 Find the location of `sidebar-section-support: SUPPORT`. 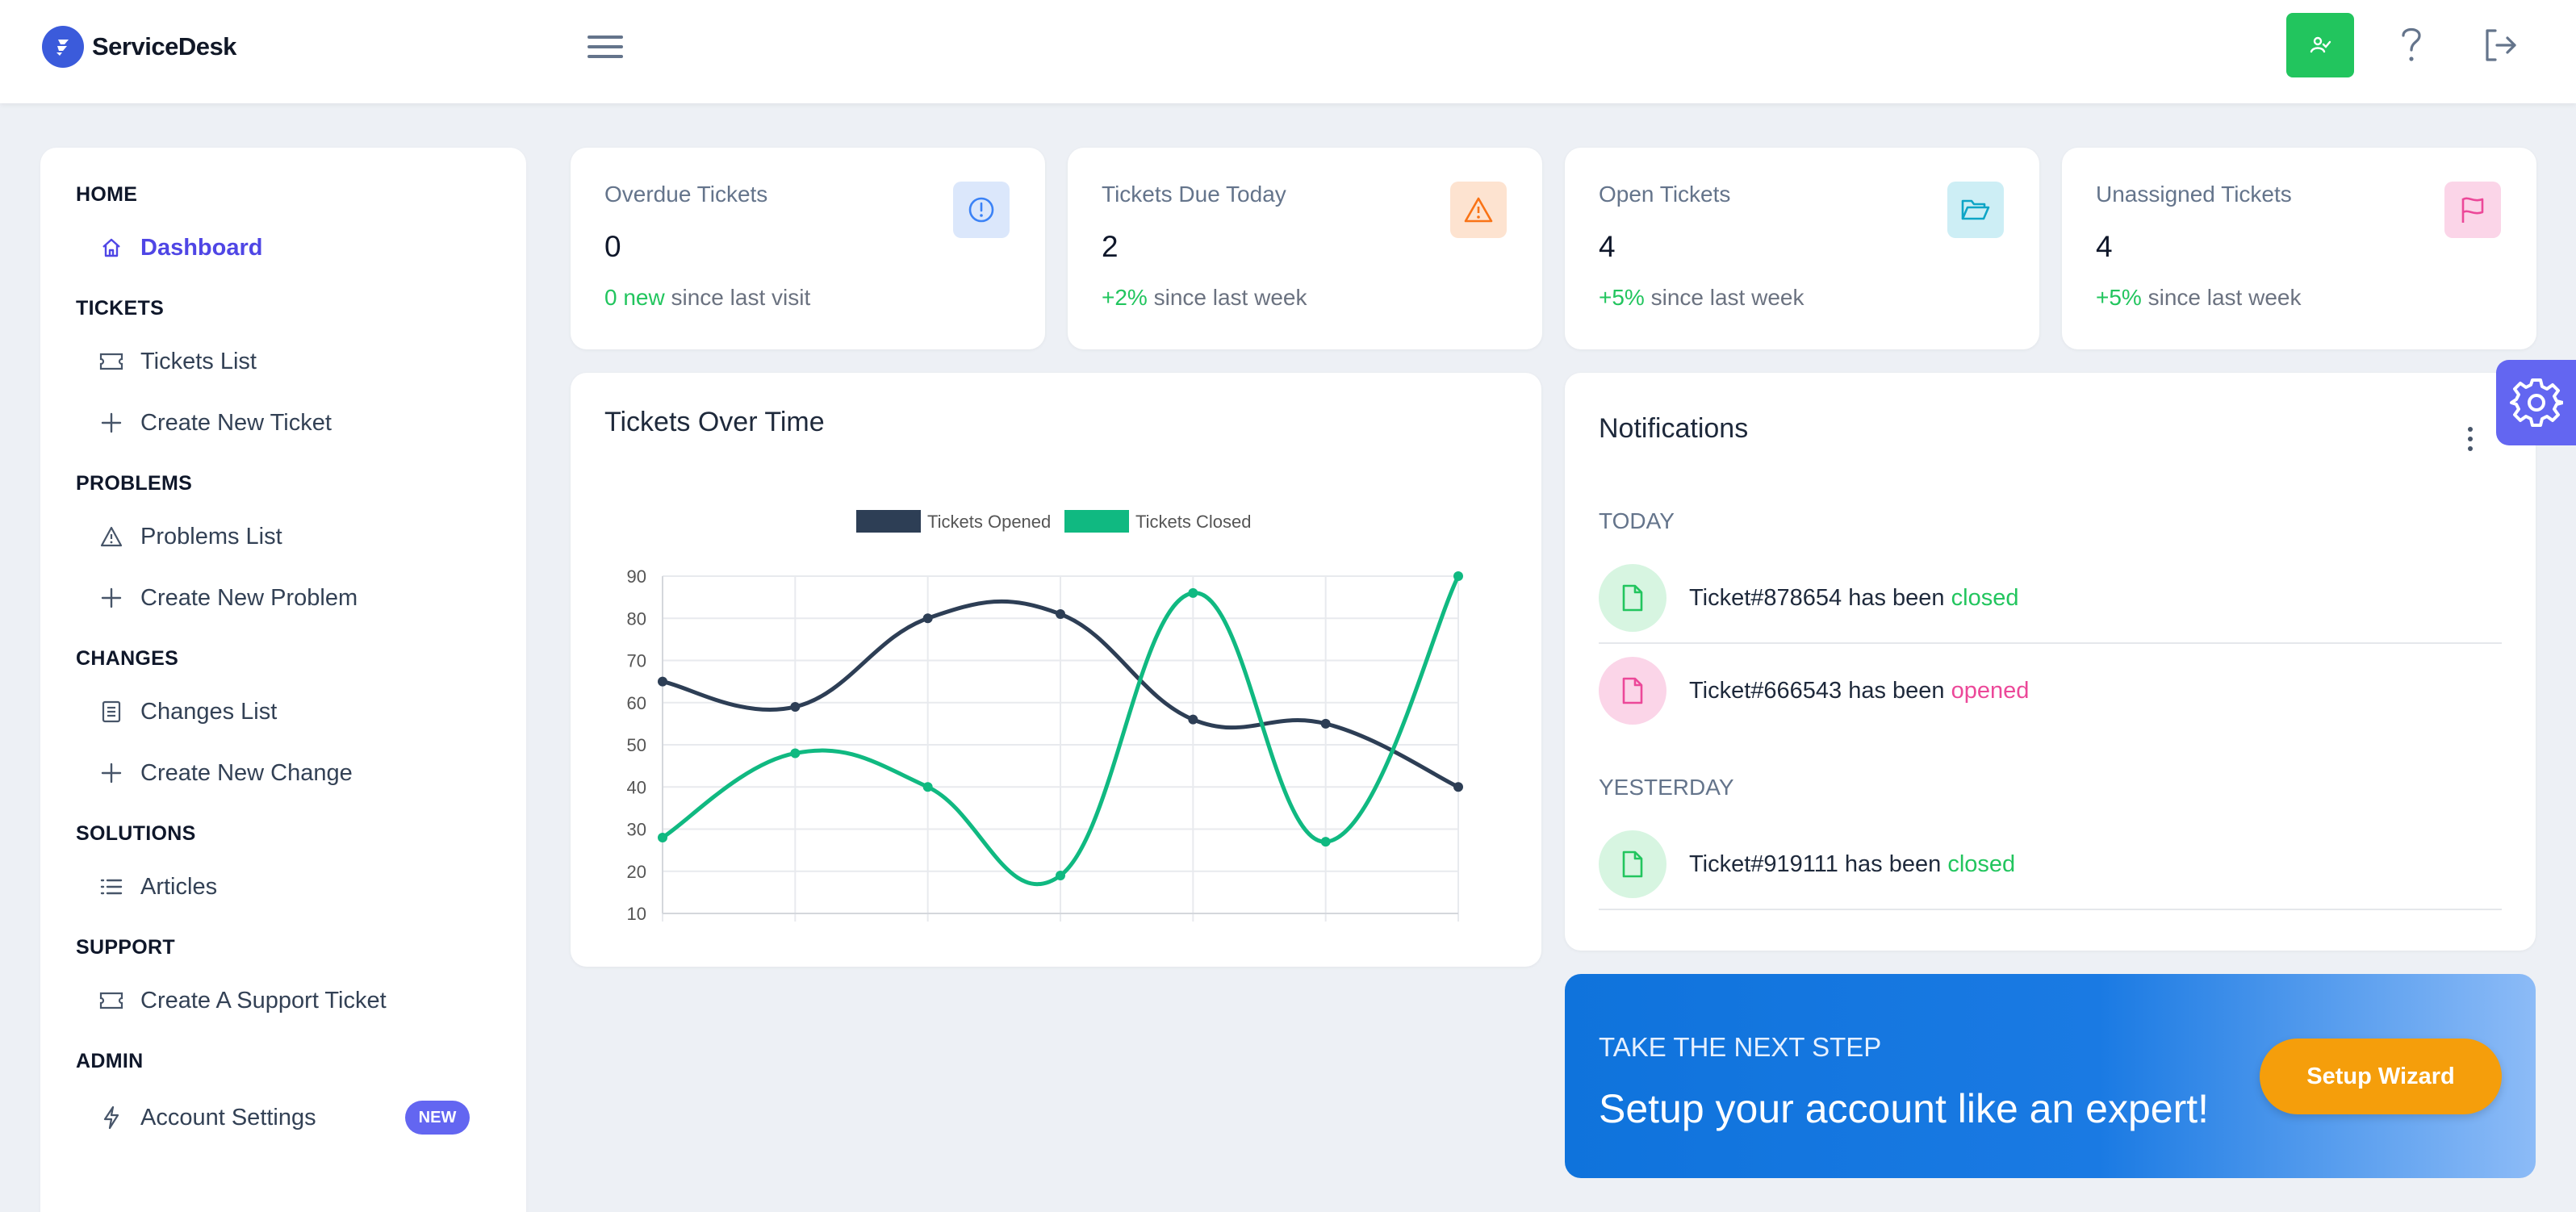

sidebar-section-support: SUPPORT is located at coordinates (125, 947).